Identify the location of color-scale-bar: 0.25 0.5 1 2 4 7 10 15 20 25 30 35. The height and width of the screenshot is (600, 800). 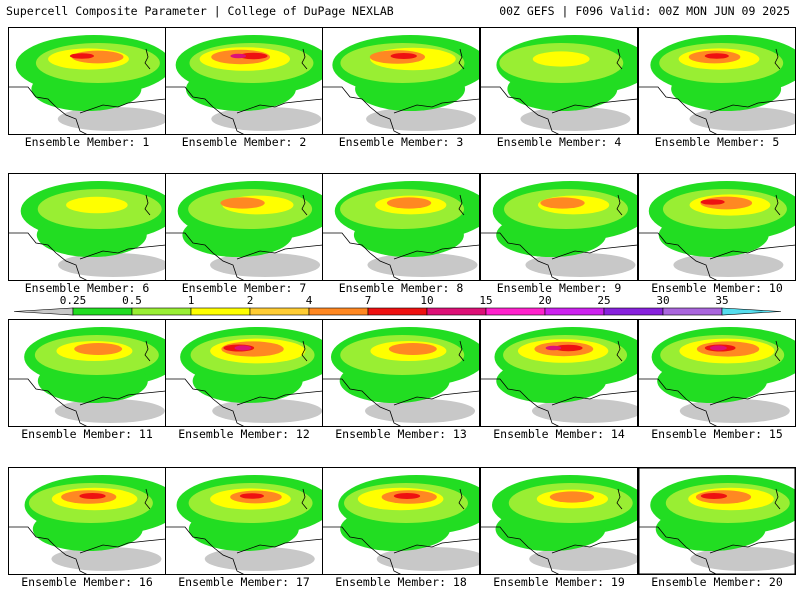
(397, 305).